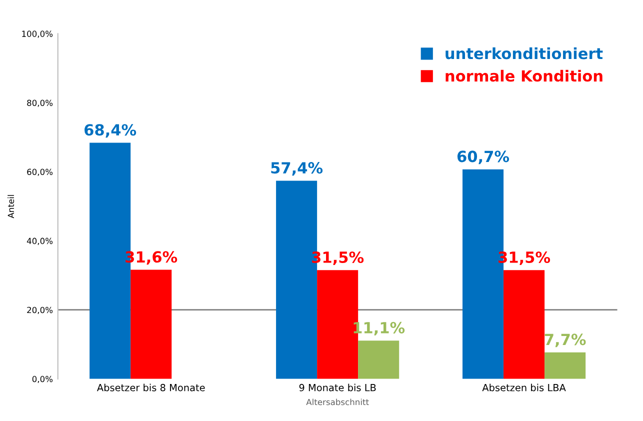  What do you see at coordinates (337, 388) in the screenshot?
I see `x-tick-label: 9 Monate bis LB` at bounding box center [337, 388].